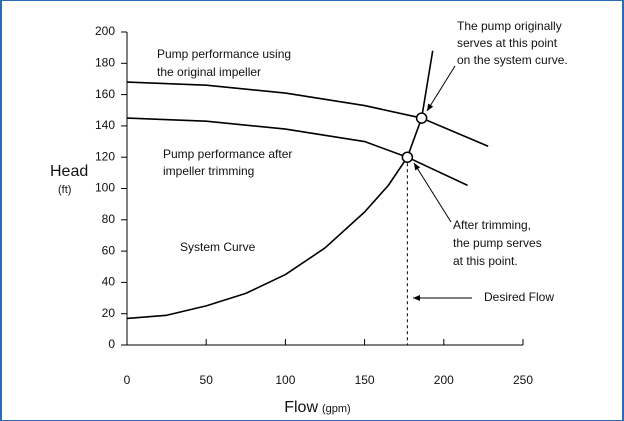  Describe the element at coordinates (109, 313) in the screenshot. I see `y-tick-label: 20` at that location.